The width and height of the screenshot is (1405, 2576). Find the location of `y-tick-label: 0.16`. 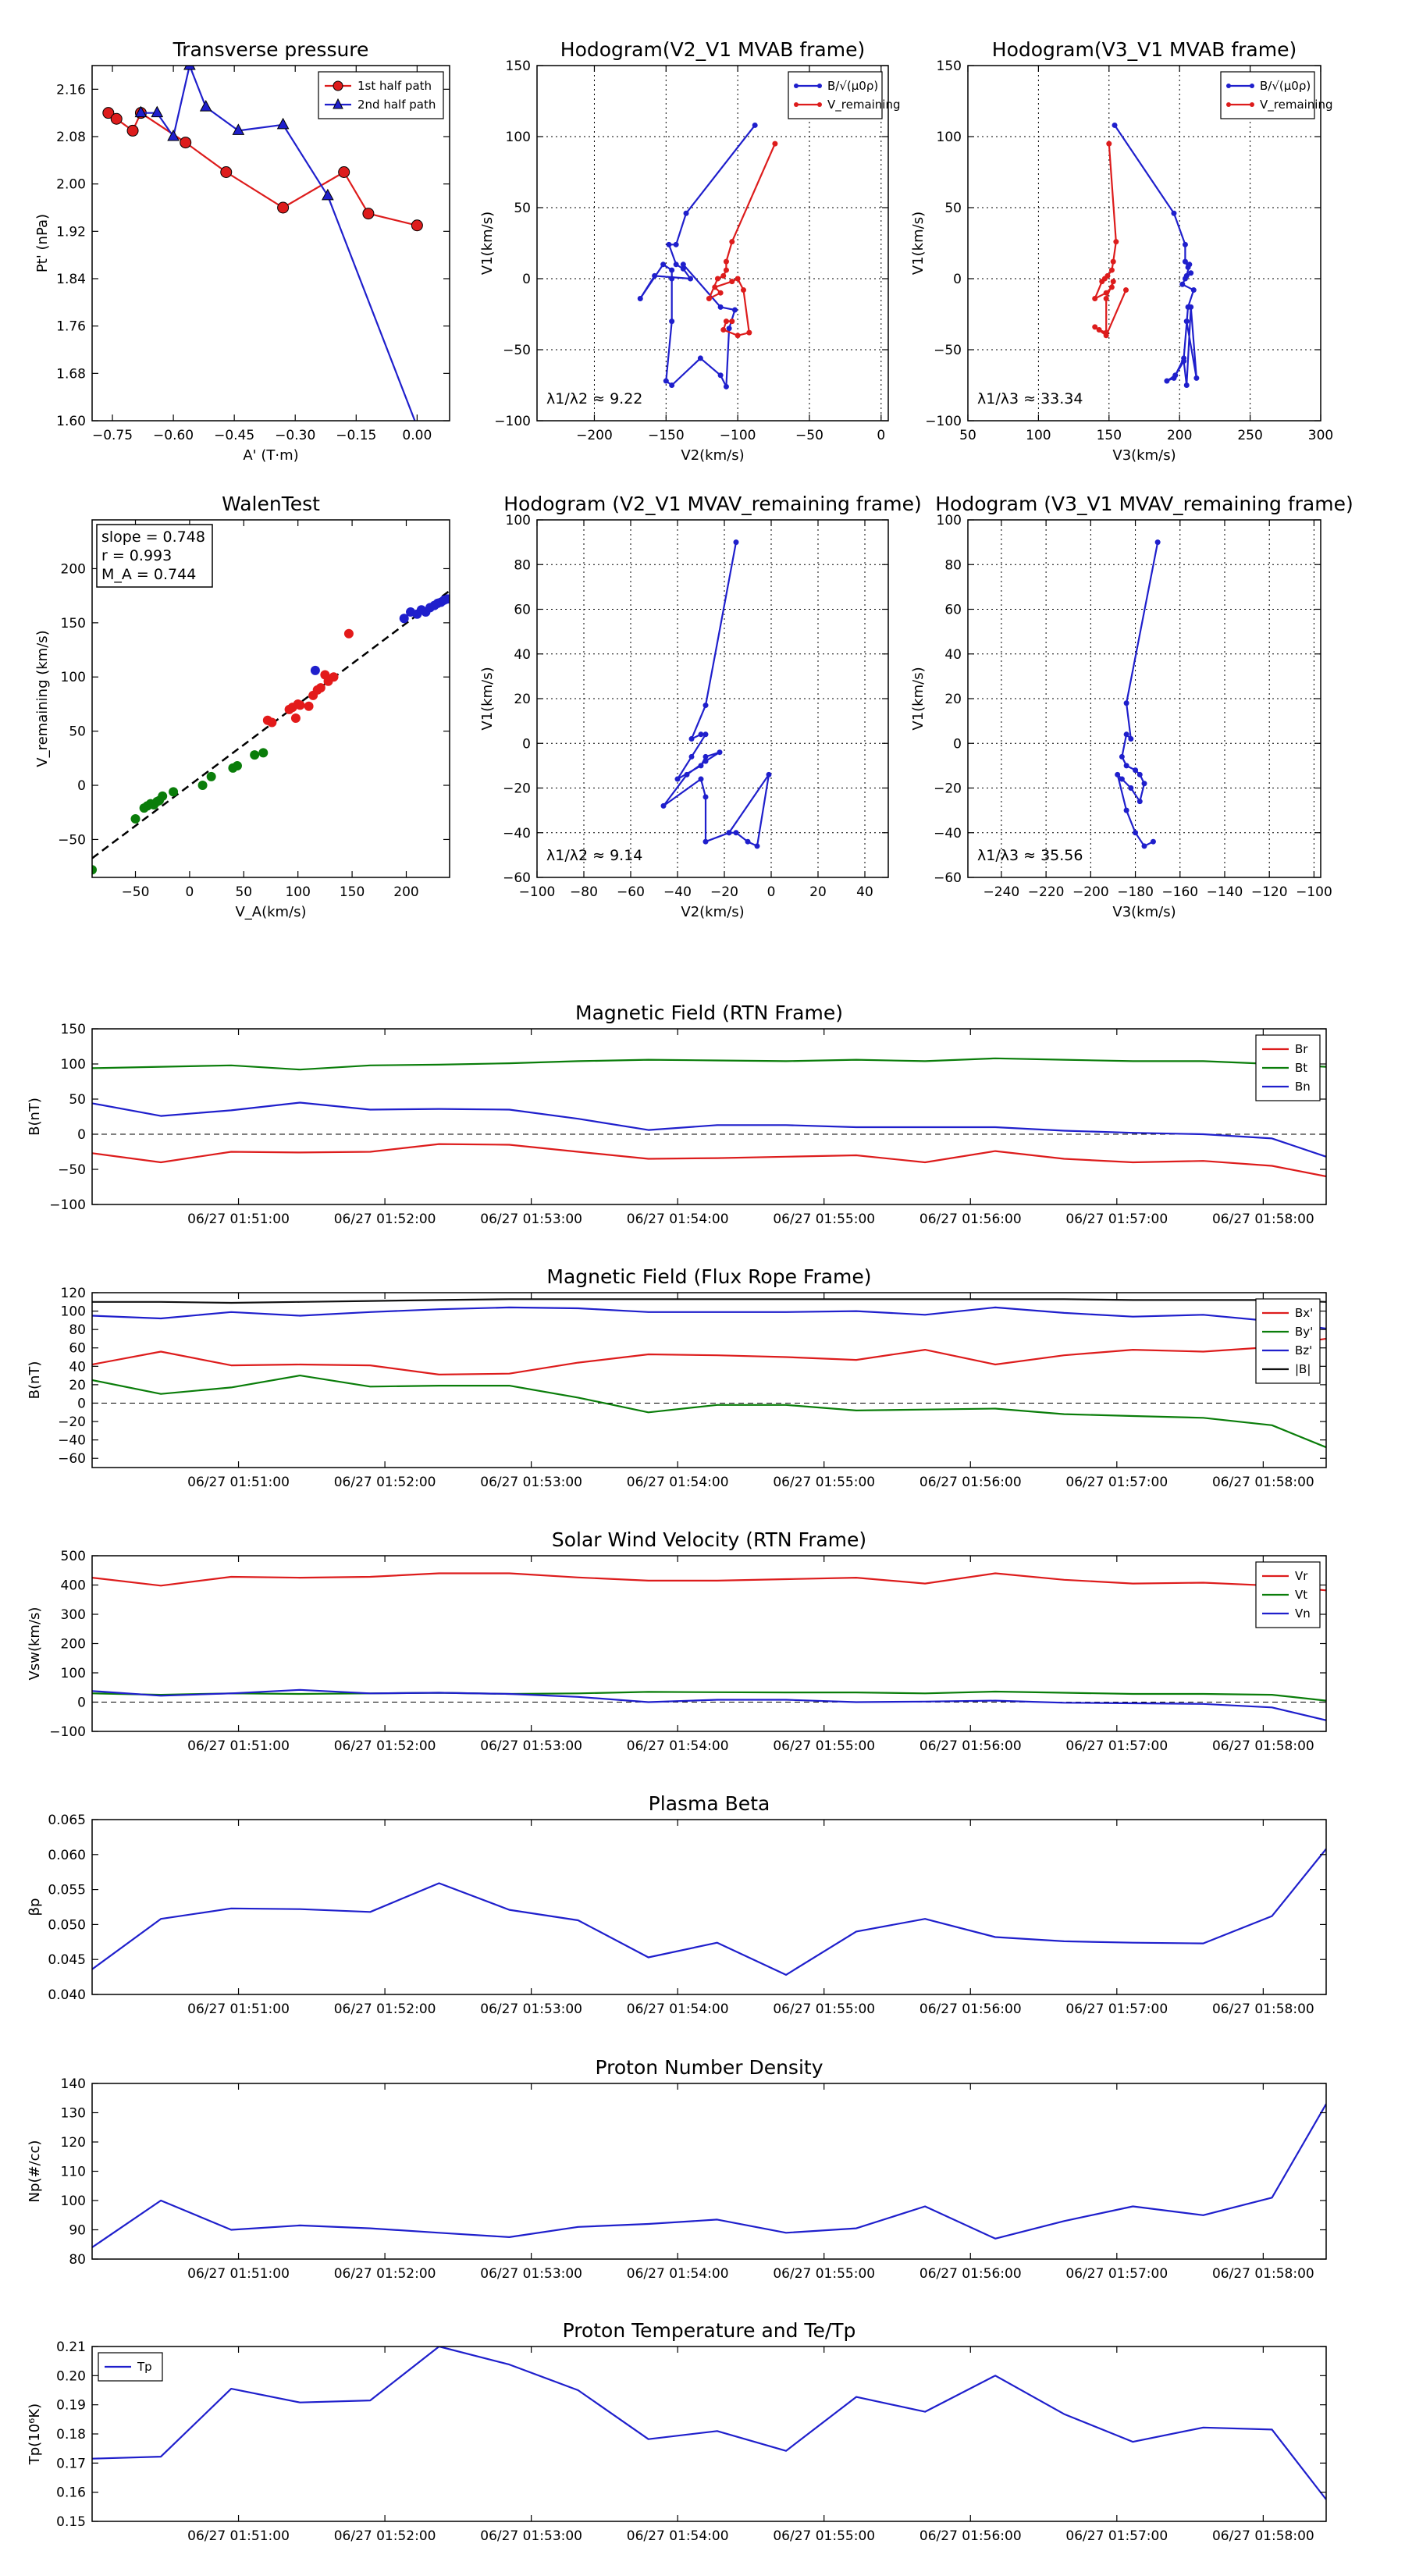

y-tick-label: 0.16 is located at coordinates (71, 2493).